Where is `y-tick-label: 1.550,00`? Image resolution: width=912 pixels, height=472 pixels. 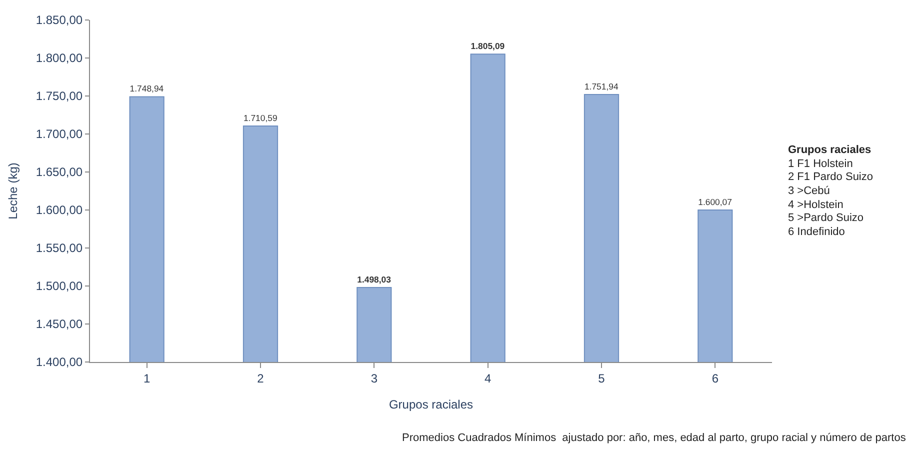 y-tick-label: 1.550,00 is located at coordinates (59, 248).